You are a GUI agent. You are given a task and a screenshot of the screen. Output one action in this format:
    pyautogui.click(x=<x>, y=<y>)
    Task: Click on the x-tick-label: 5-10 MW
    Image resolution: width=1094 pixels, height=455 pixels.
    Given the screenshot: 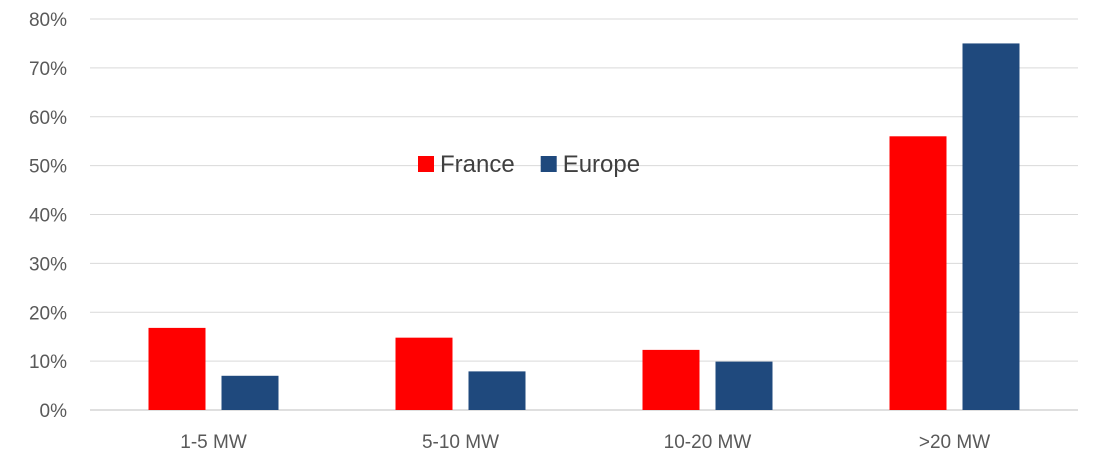 What is the action you would take?
    pyautogui.click(x=460, y=442)
    